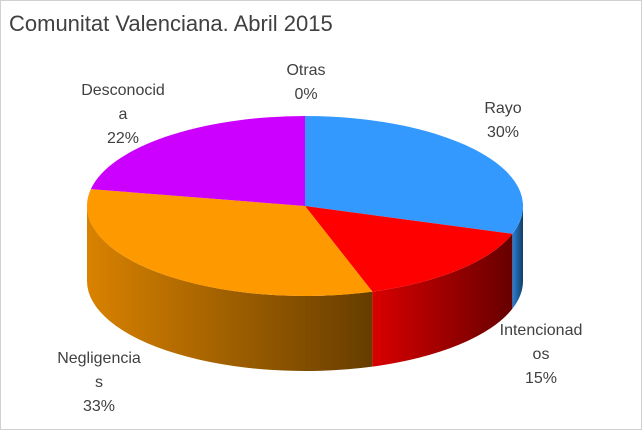 This screenshot has width=642, height=430. Describe the element at coordinates (503, 108) in the screenshot. I see `label-name: Rayo` at that location.